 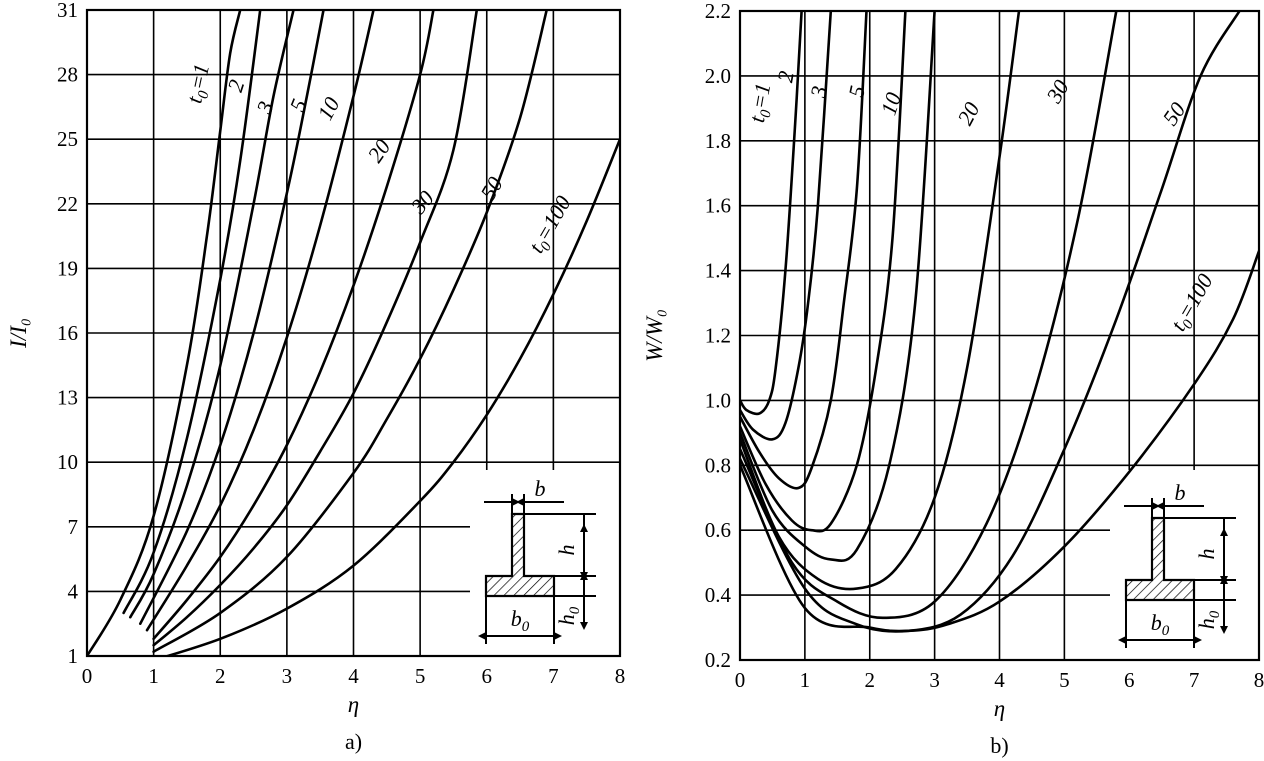 I want to click on y-tick-label: 1.4, so click(x=718, y=271).